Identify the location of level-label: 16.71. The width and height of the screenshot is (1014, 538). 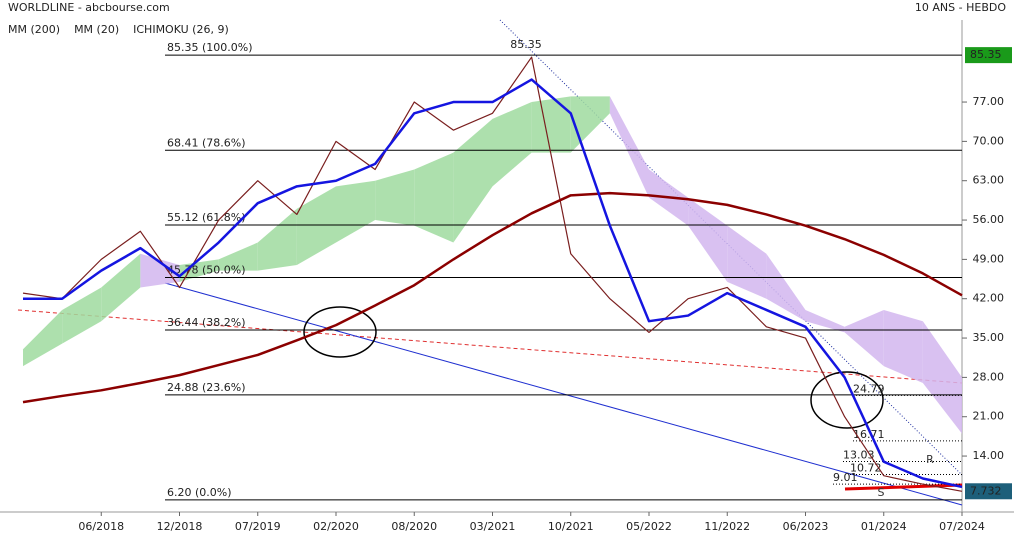
(869, 434).